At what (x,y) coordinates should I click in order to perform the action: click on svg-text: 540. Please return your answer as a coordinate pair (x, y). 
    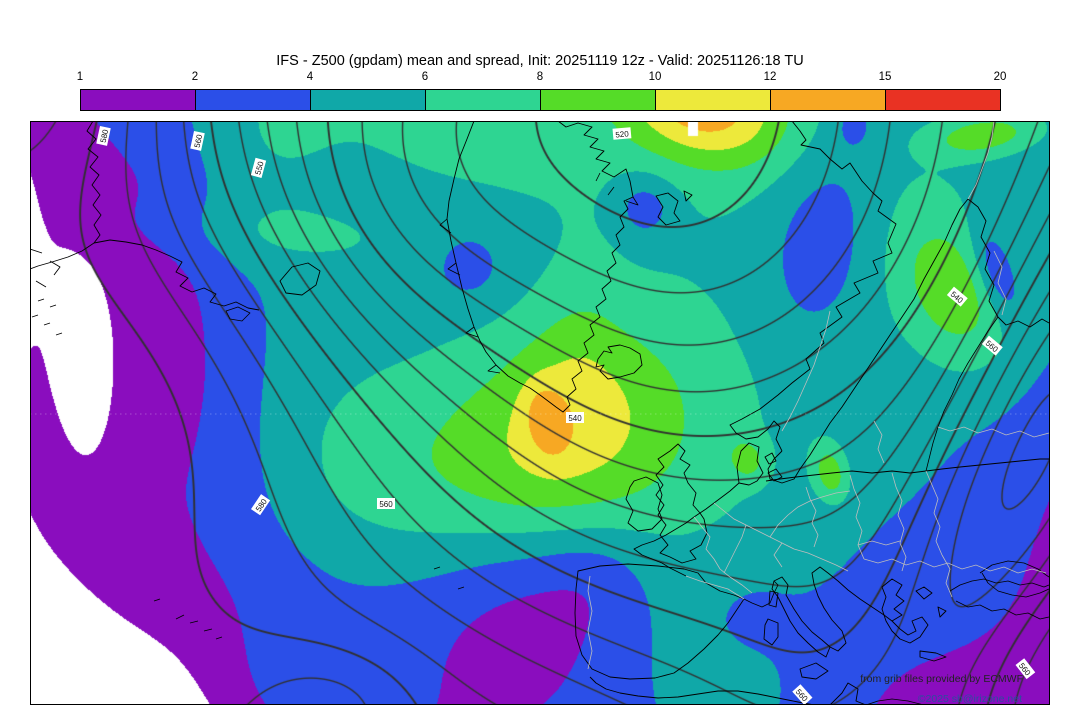
    Looking at the image, I should click on (575, 418).